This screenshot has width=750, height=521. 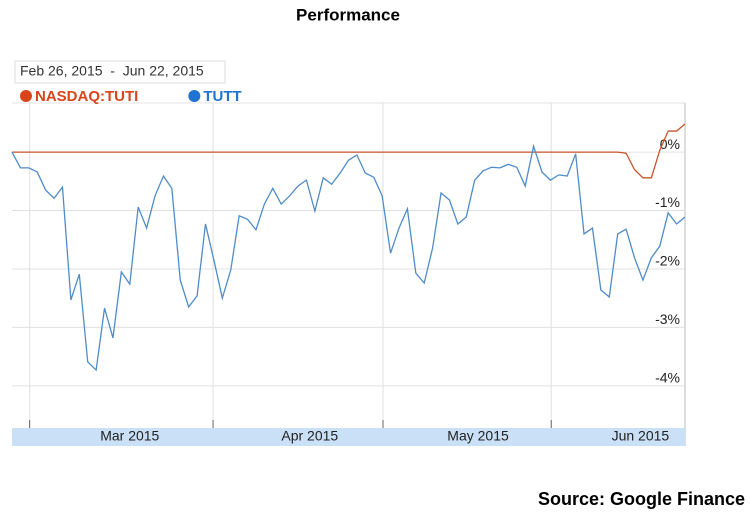 I want to click on legend-label: TUTT, so click(x=222, y=96).